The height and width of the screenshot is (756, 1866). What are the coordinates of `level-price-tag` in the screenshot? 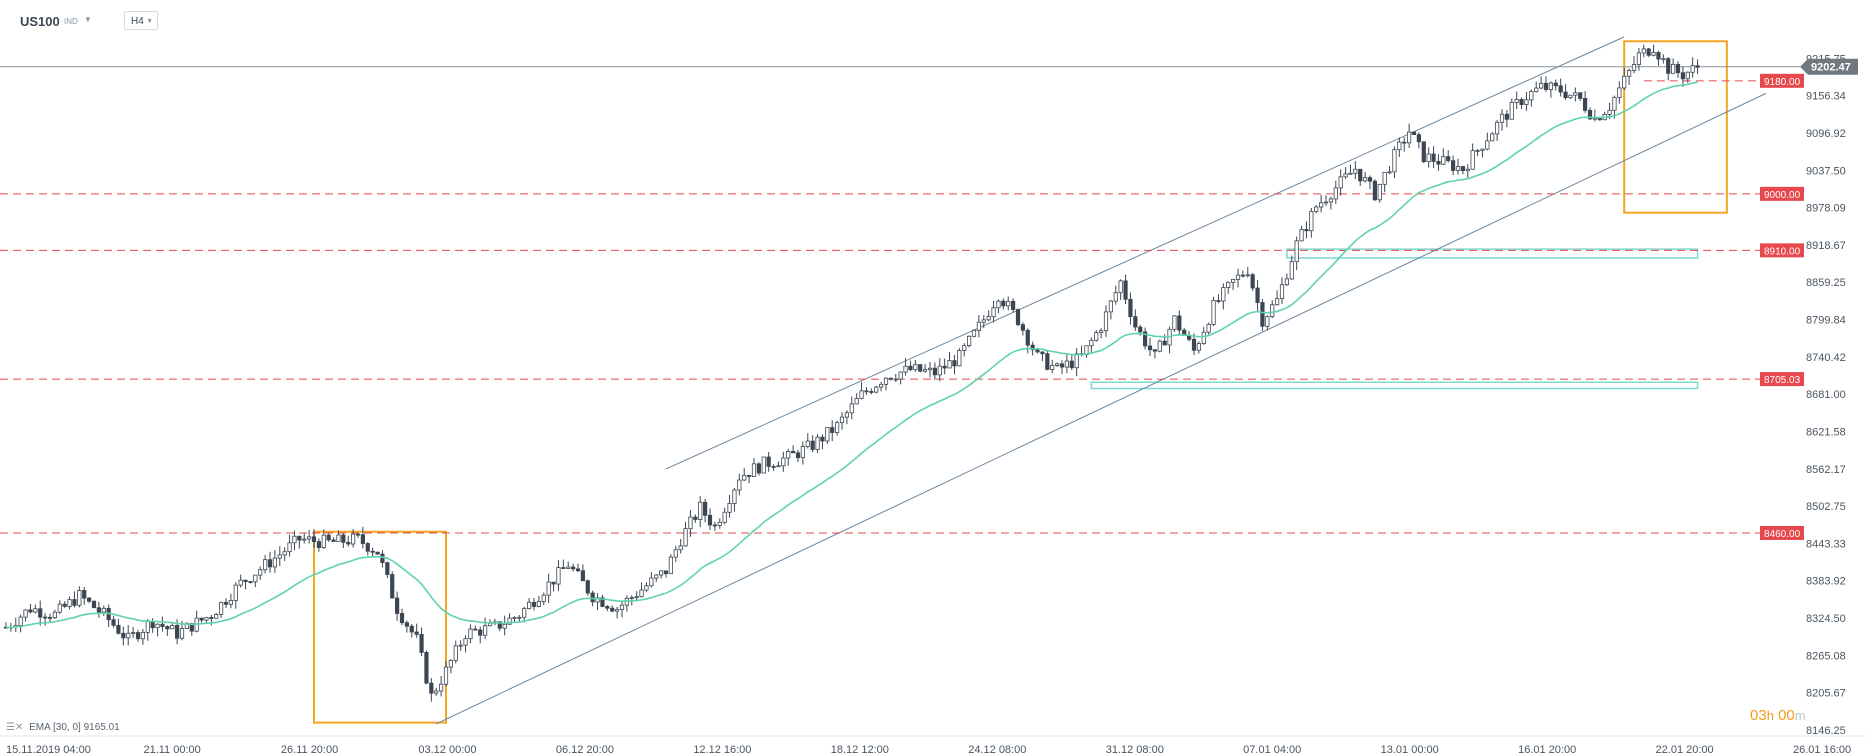 It's located at (1782, 532).